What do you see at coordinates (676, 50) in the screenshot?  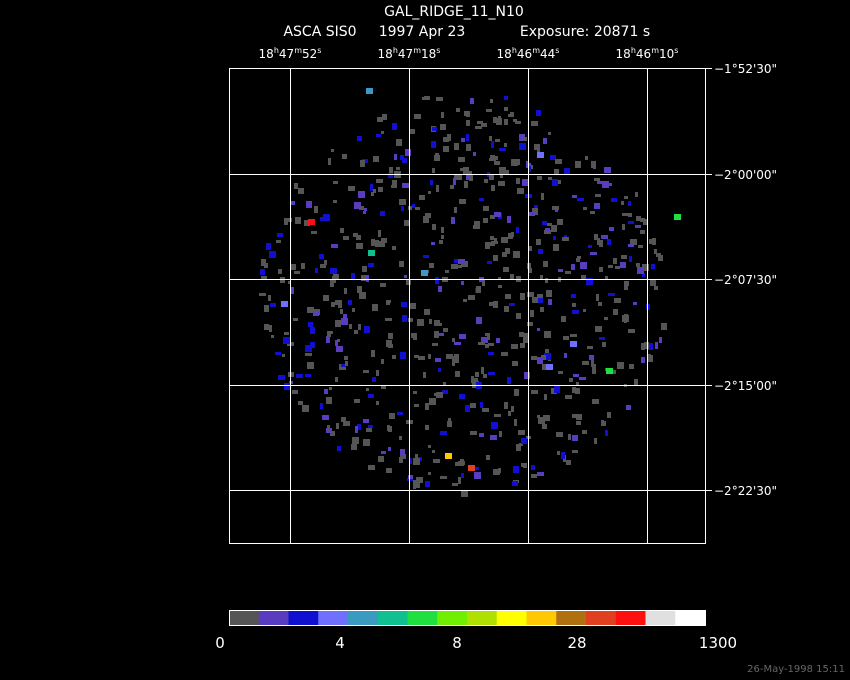 I see `ra-unit: s` at bounding box center [676, 50].